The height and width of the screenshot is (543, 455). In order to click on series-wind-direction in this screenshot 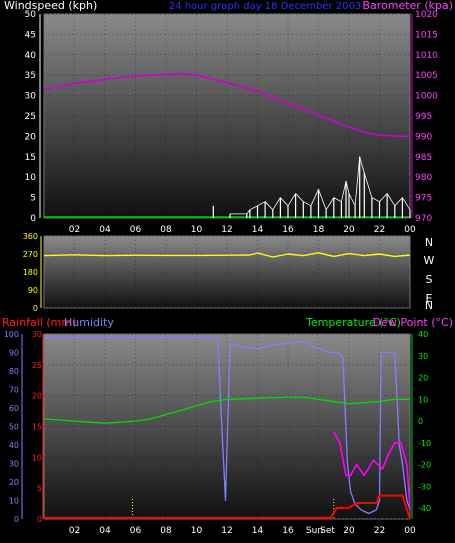, I will do `click(227, 255)`.